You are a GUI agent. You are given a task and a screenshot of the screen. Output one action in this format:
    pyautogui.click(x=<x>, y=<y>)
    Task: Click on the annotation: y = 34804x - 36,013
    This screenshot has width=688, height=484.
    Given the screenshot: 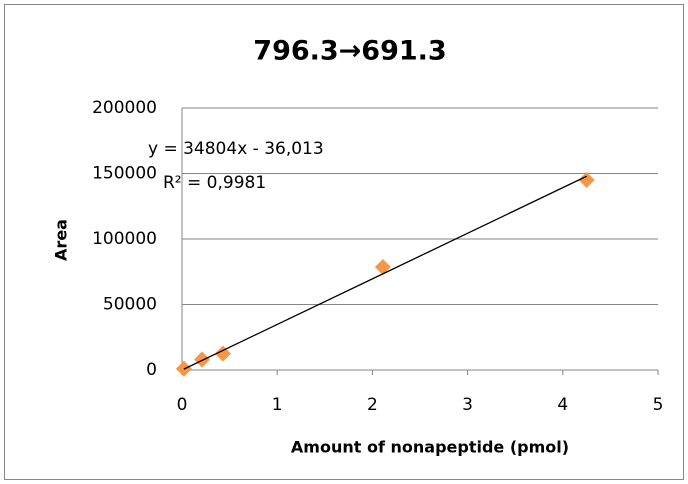 What is the action you would take?
    pyautogui.click(x=236, y=149)
    